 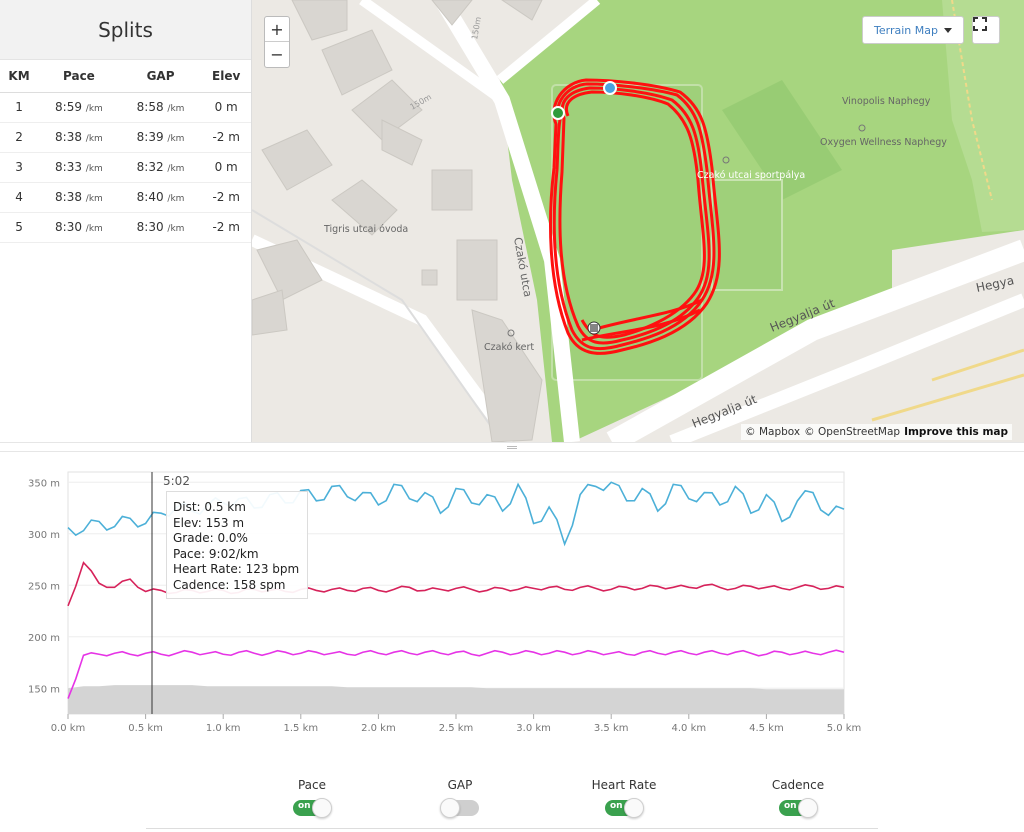 I want to click on split-km: 3, so click(x=19, y=167).